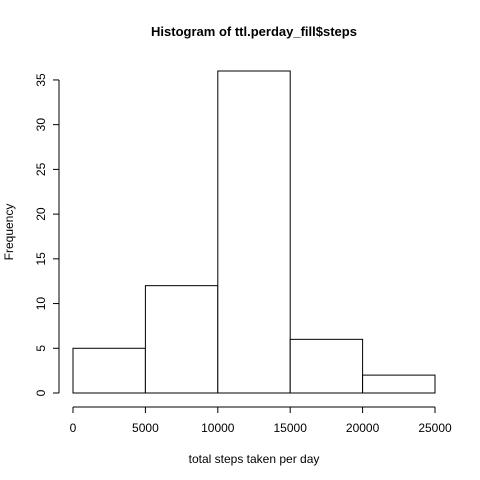  I want to click on x-tick-label: 15000, so click(291, 428).